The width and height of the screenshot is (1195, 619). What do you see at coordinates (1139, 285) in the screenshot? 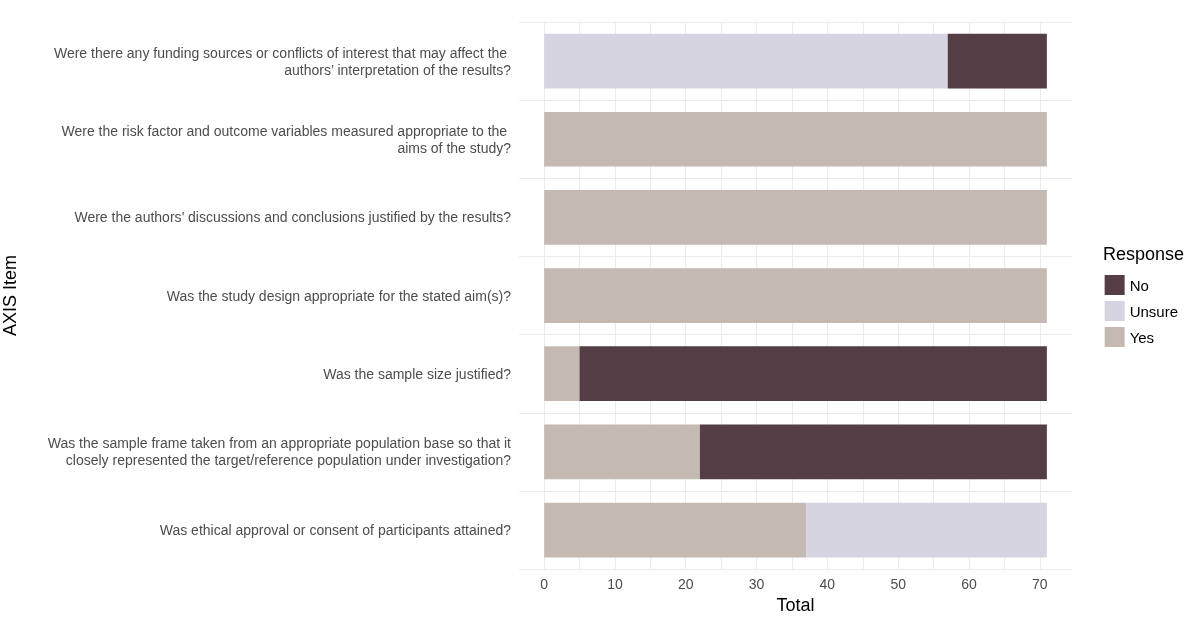
I see `legend-label: No` at bounding box center [1139, 285].